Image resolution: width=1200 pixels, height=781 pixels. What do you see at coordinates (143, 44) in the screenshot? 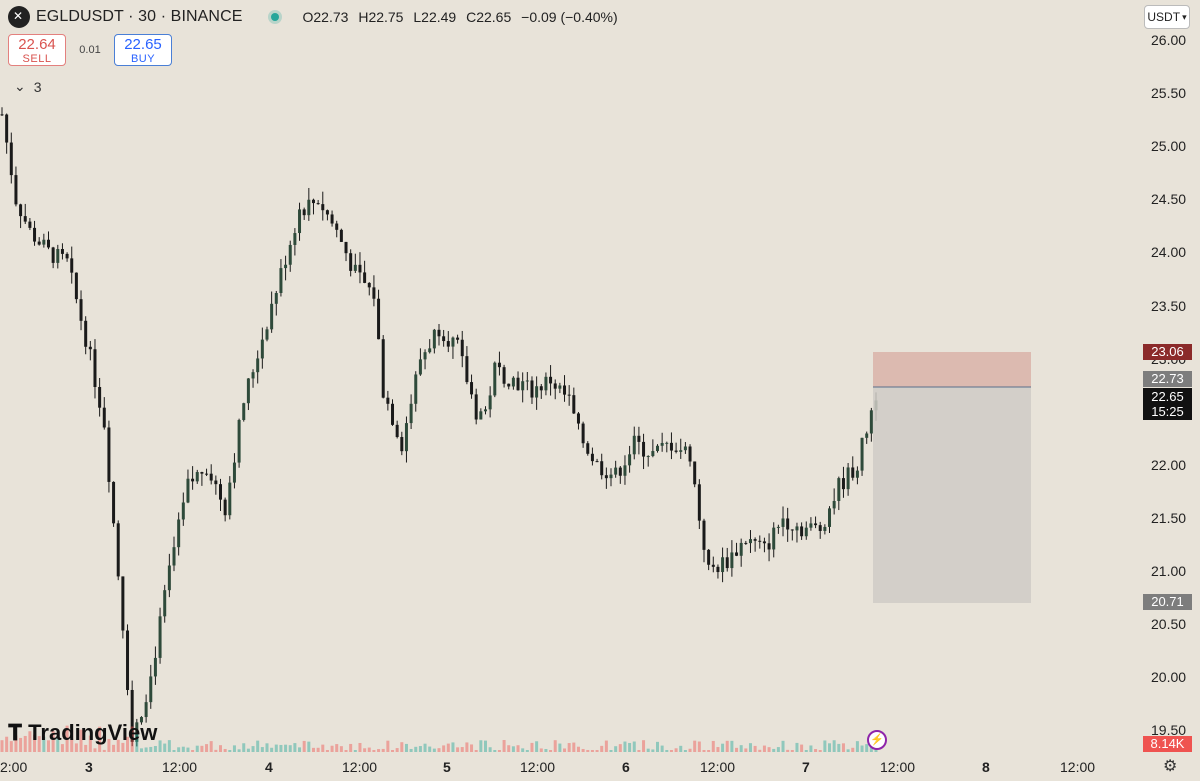
I see `buy-price: 22.65` at bounding box center [143, 44].